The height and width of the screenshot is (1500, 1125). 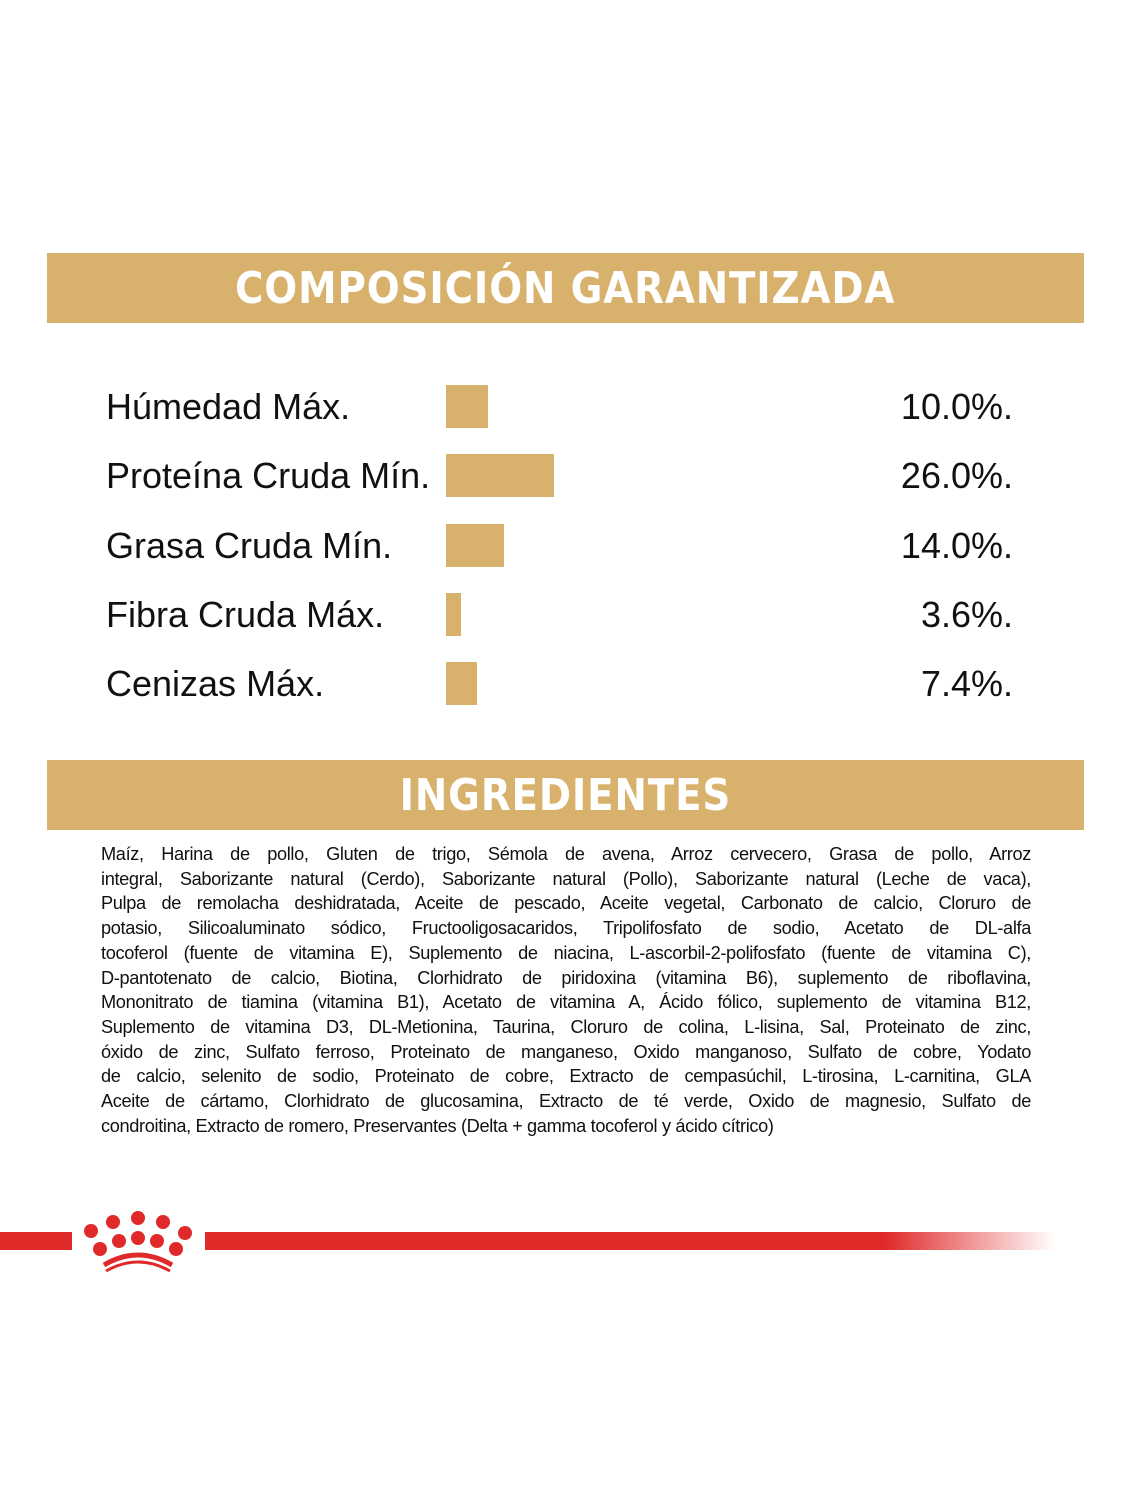 What do you see at coordinates (956, 545) in the screenshot?
I see `nutrient-value: 14.0%.` at bounding box center [956, 545].